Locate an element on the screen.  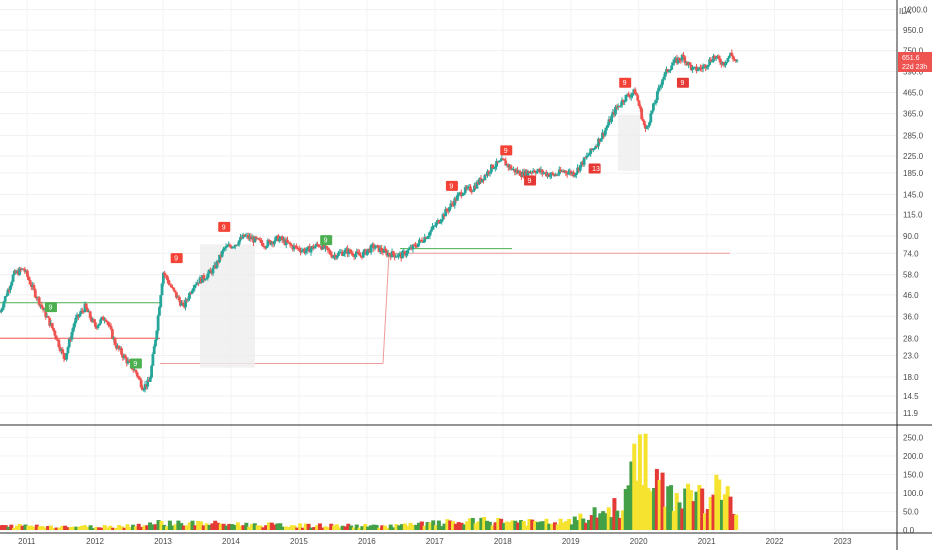
volume-bars is located at coordinates (369, 481).